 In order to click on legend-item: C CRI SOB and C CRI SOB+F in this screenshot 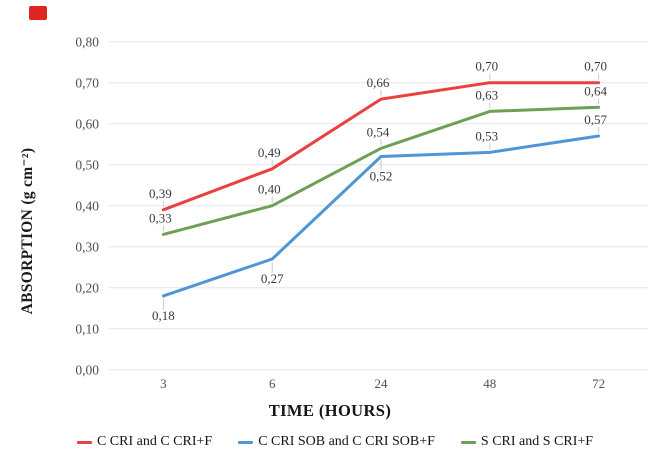, I will do `click(336, 442)`.